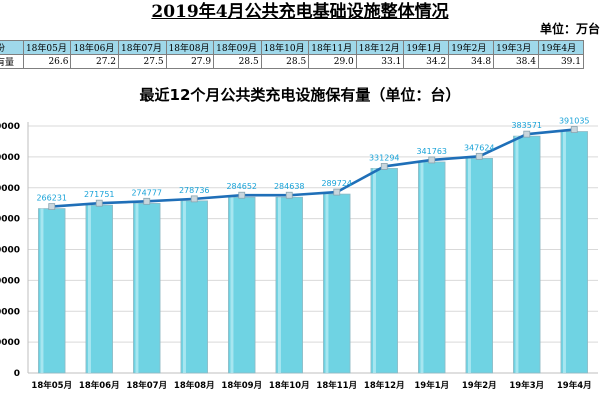  Describe the element at coordinates (471, 47) in the screenshot. I see `header-cell: 19年2月` at that location.